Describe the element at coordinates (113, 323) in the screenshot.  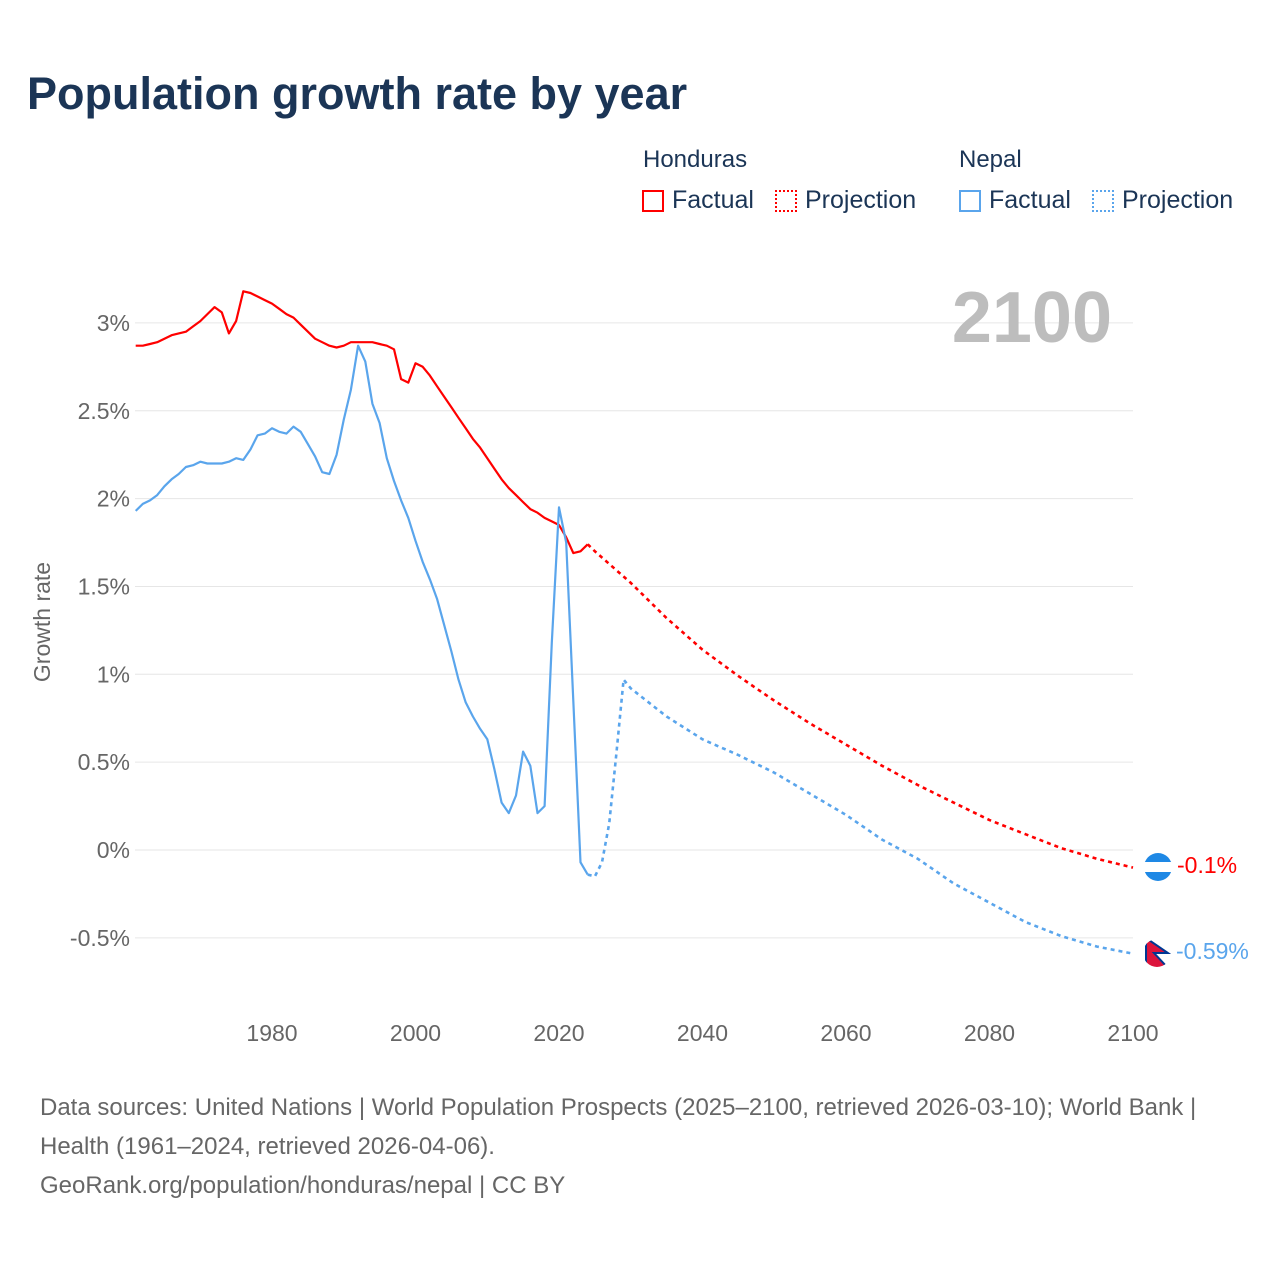
I see `y-tick-label: 3%` at that location.